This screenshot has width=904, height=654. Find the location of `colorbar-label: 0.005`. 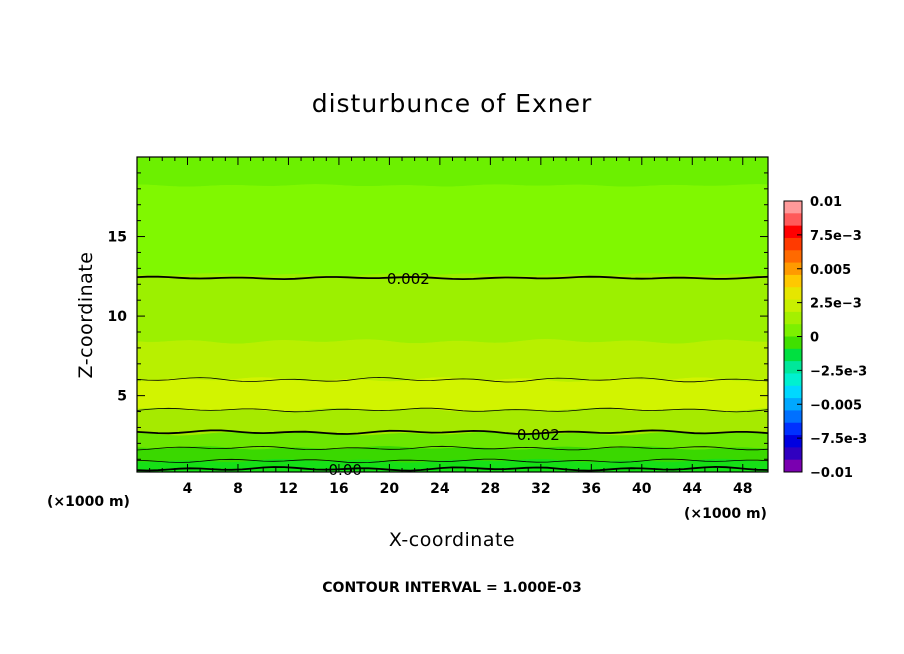

colorbar-label: 0.005 is located at coordinates (830, 270).